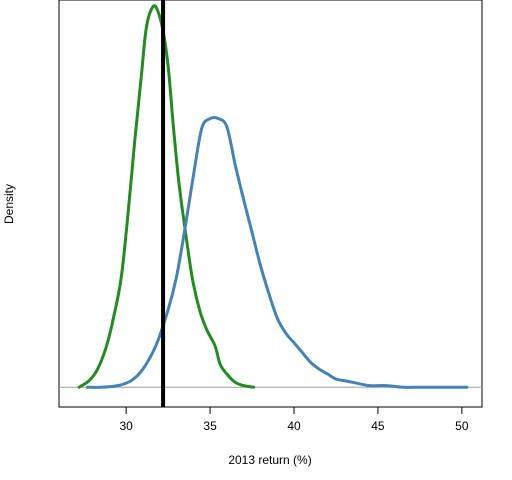  I want to click on x-tick-label: 50, so click(462, 426).